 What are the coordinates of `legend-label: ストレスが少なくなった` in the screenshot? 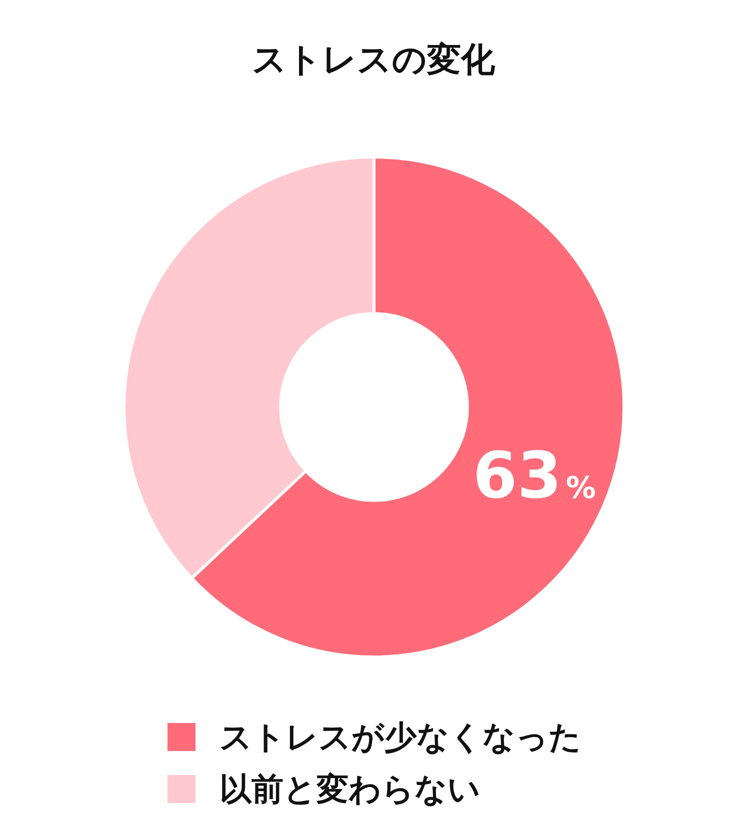 It's located at (401, 737).